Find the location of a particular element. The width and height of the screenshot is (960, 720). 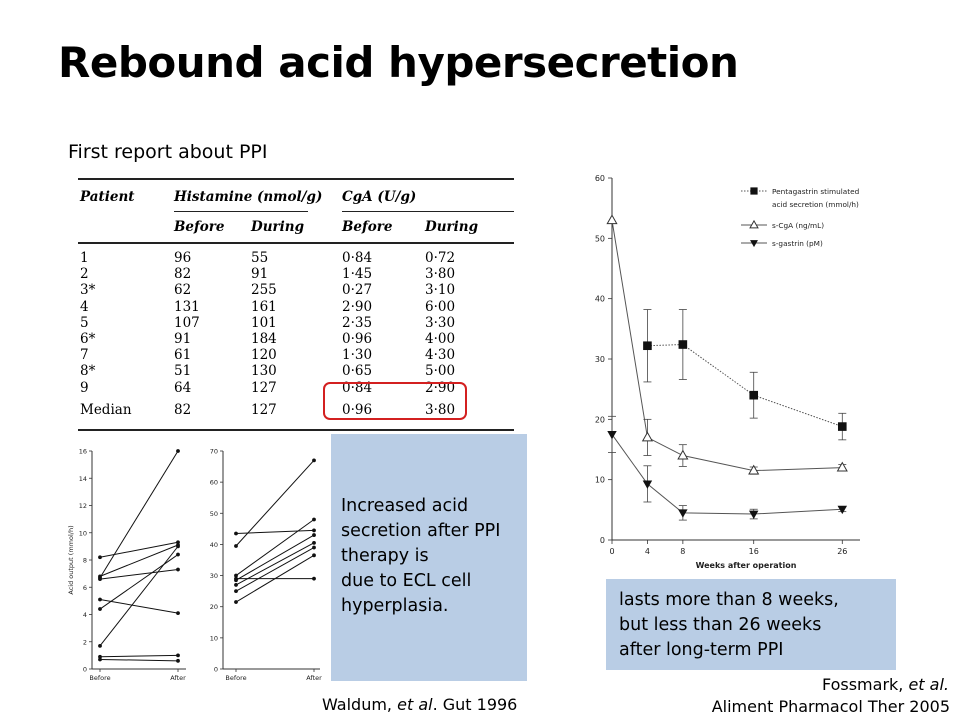

y-tick-label: 40 is located at coordinates (600, 299).